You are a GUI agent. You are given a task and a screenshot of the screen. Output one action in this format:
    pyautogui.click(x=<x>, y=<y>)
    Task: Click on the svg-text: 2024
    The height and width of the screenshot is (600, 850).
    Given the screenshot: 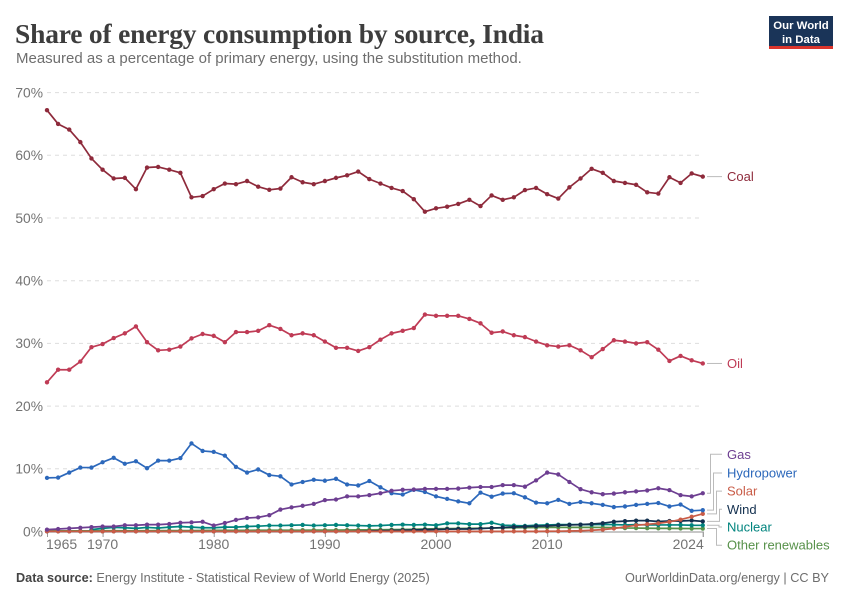 What is the action you would take?
    pyautogui.click(x=688, y=544)
    